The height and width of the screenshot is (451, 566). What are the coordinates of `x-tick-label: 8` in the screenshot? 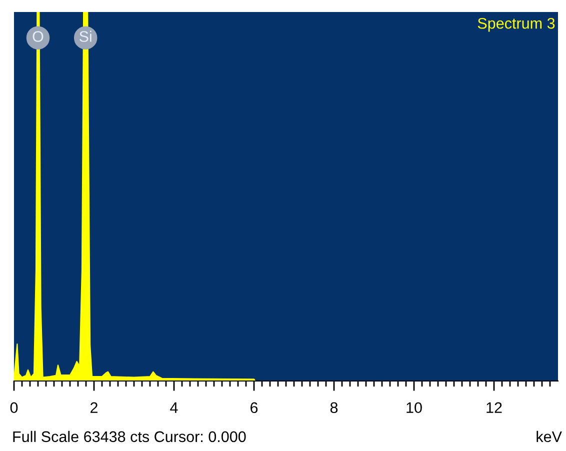 It's located at (334, 408).